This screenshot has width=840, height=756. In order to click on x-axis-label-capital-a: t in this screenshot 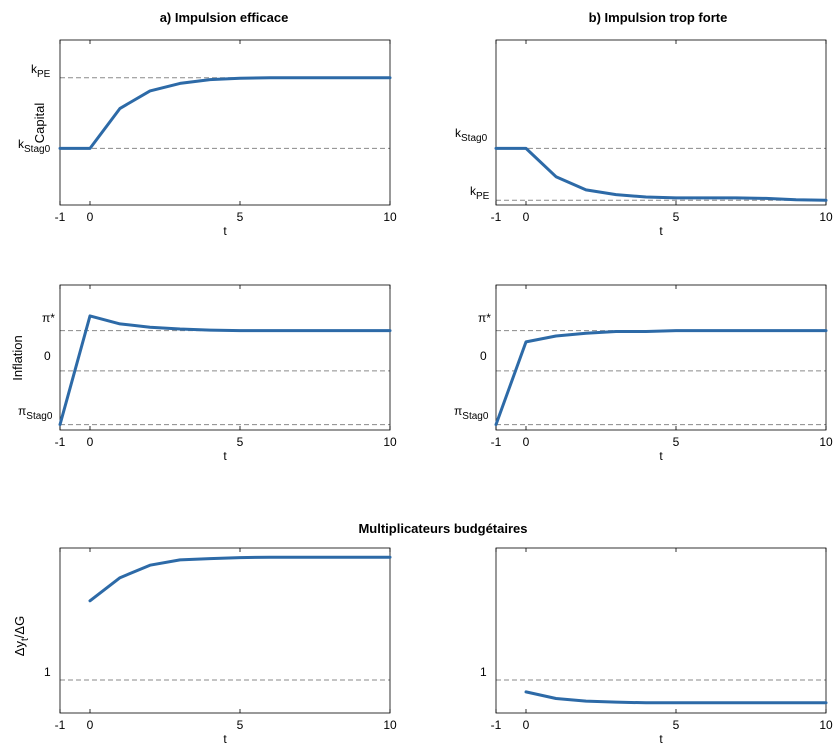, I will do `click(225, 231)`.